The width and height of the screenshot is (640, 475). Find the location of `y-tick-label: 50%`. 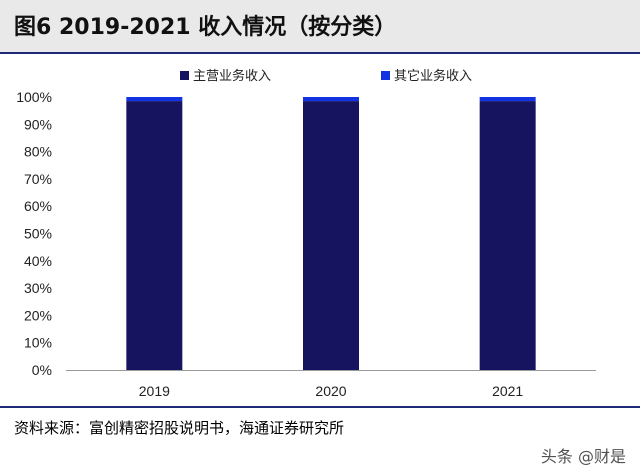

y-tick-label: 50% is located at coordinates (38, 234).